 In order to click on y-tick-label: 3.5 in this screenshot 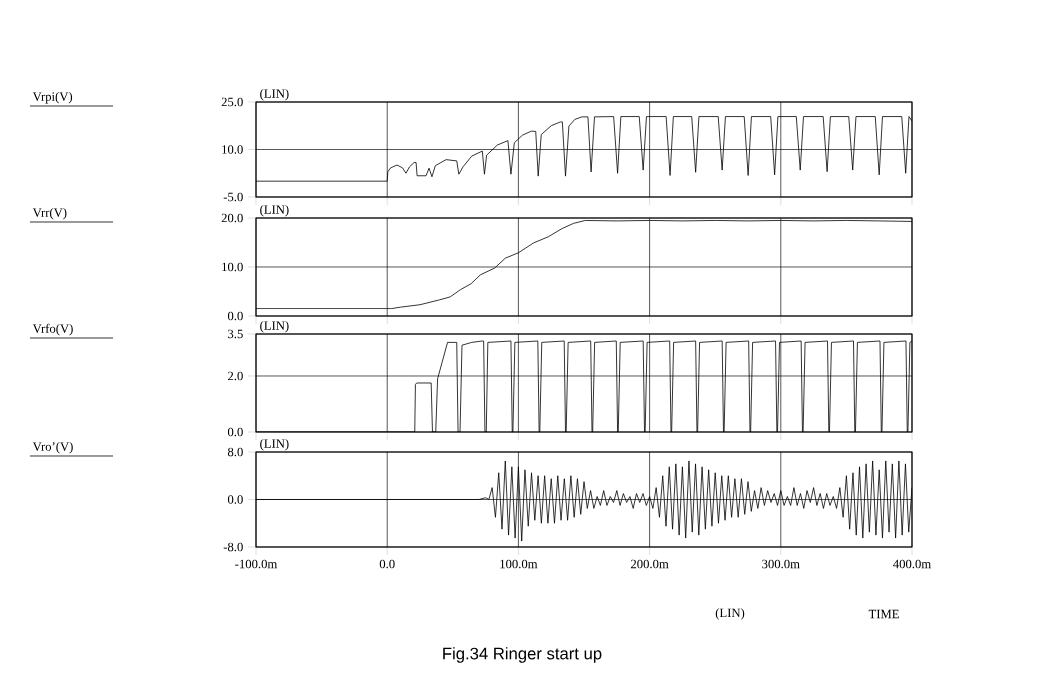, I will do `click(235, 334)`.